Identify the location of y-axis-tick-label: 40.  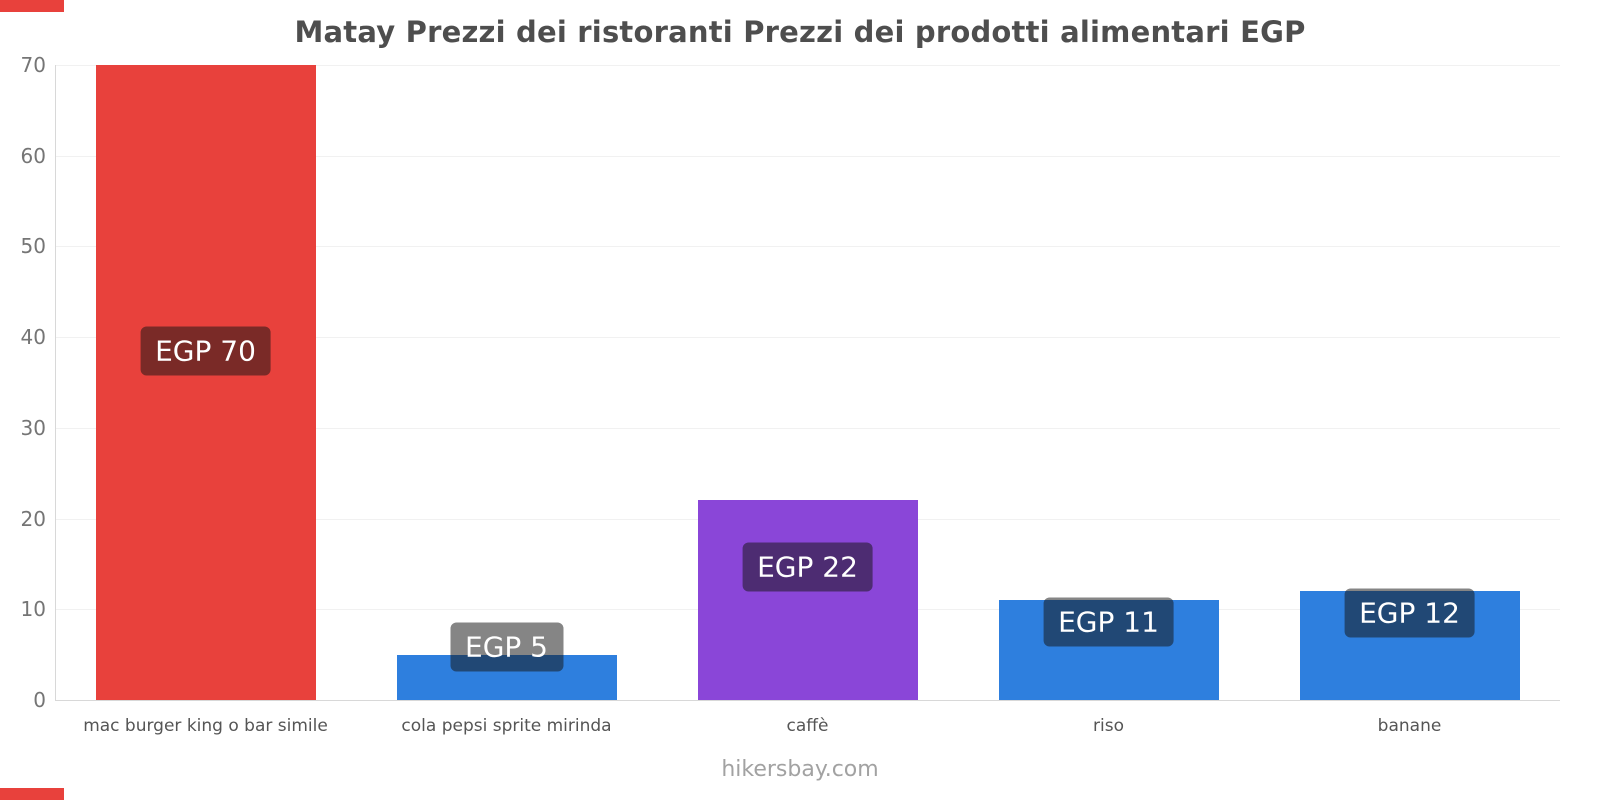
(33, 337).